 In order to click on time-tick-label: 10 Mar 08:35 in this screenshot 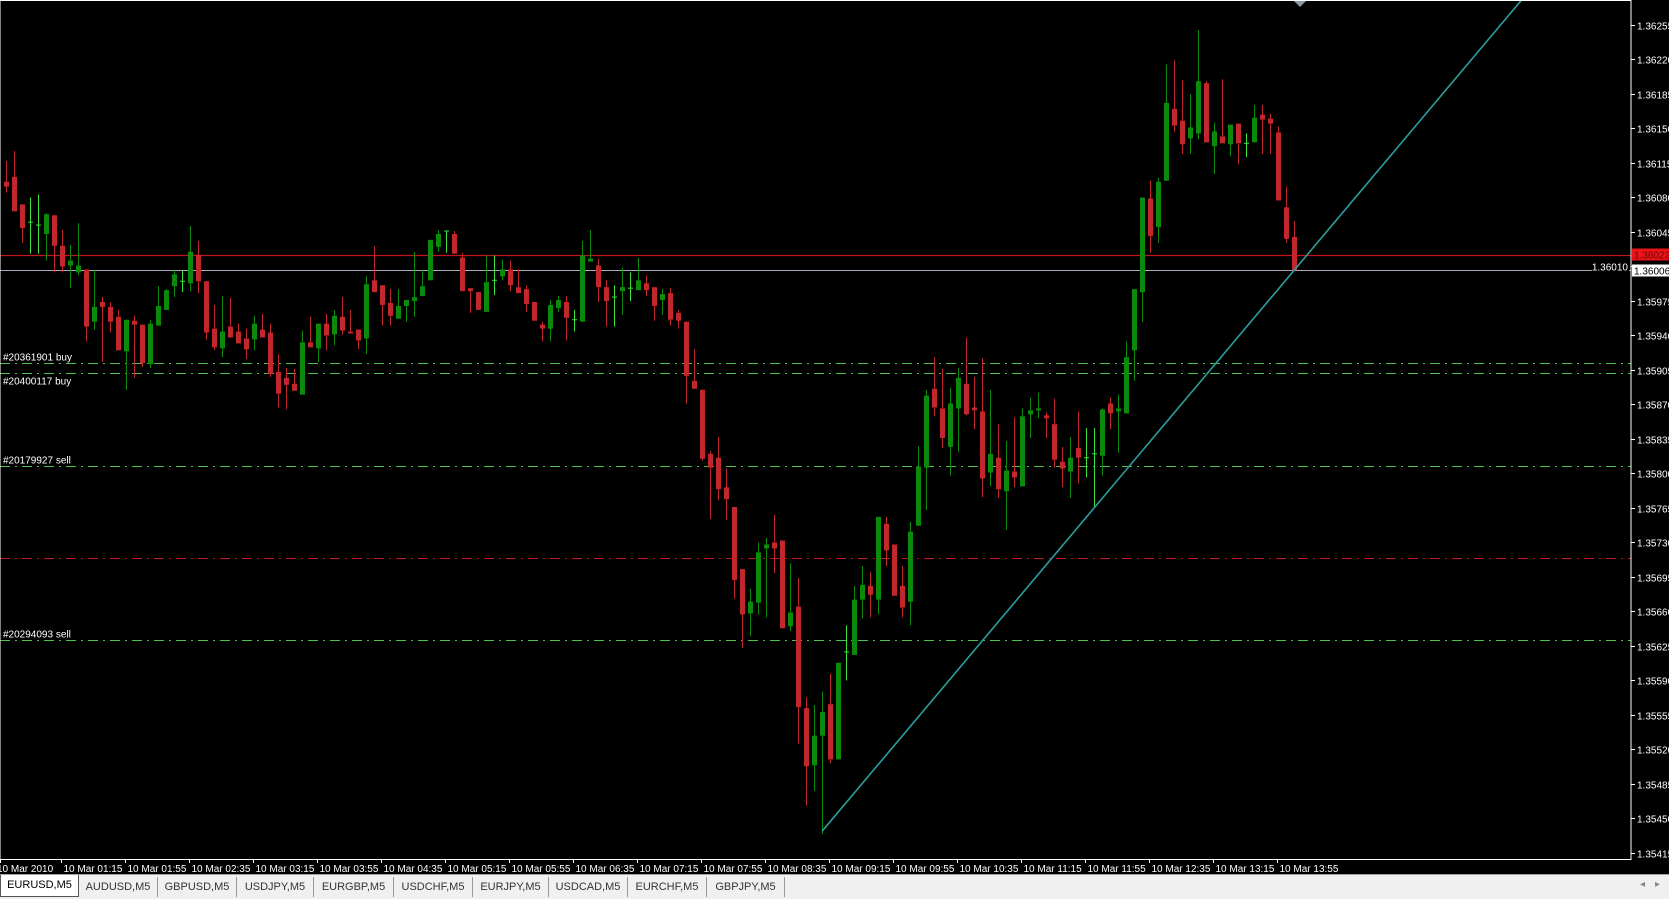, I will do `click(797, 869)`.